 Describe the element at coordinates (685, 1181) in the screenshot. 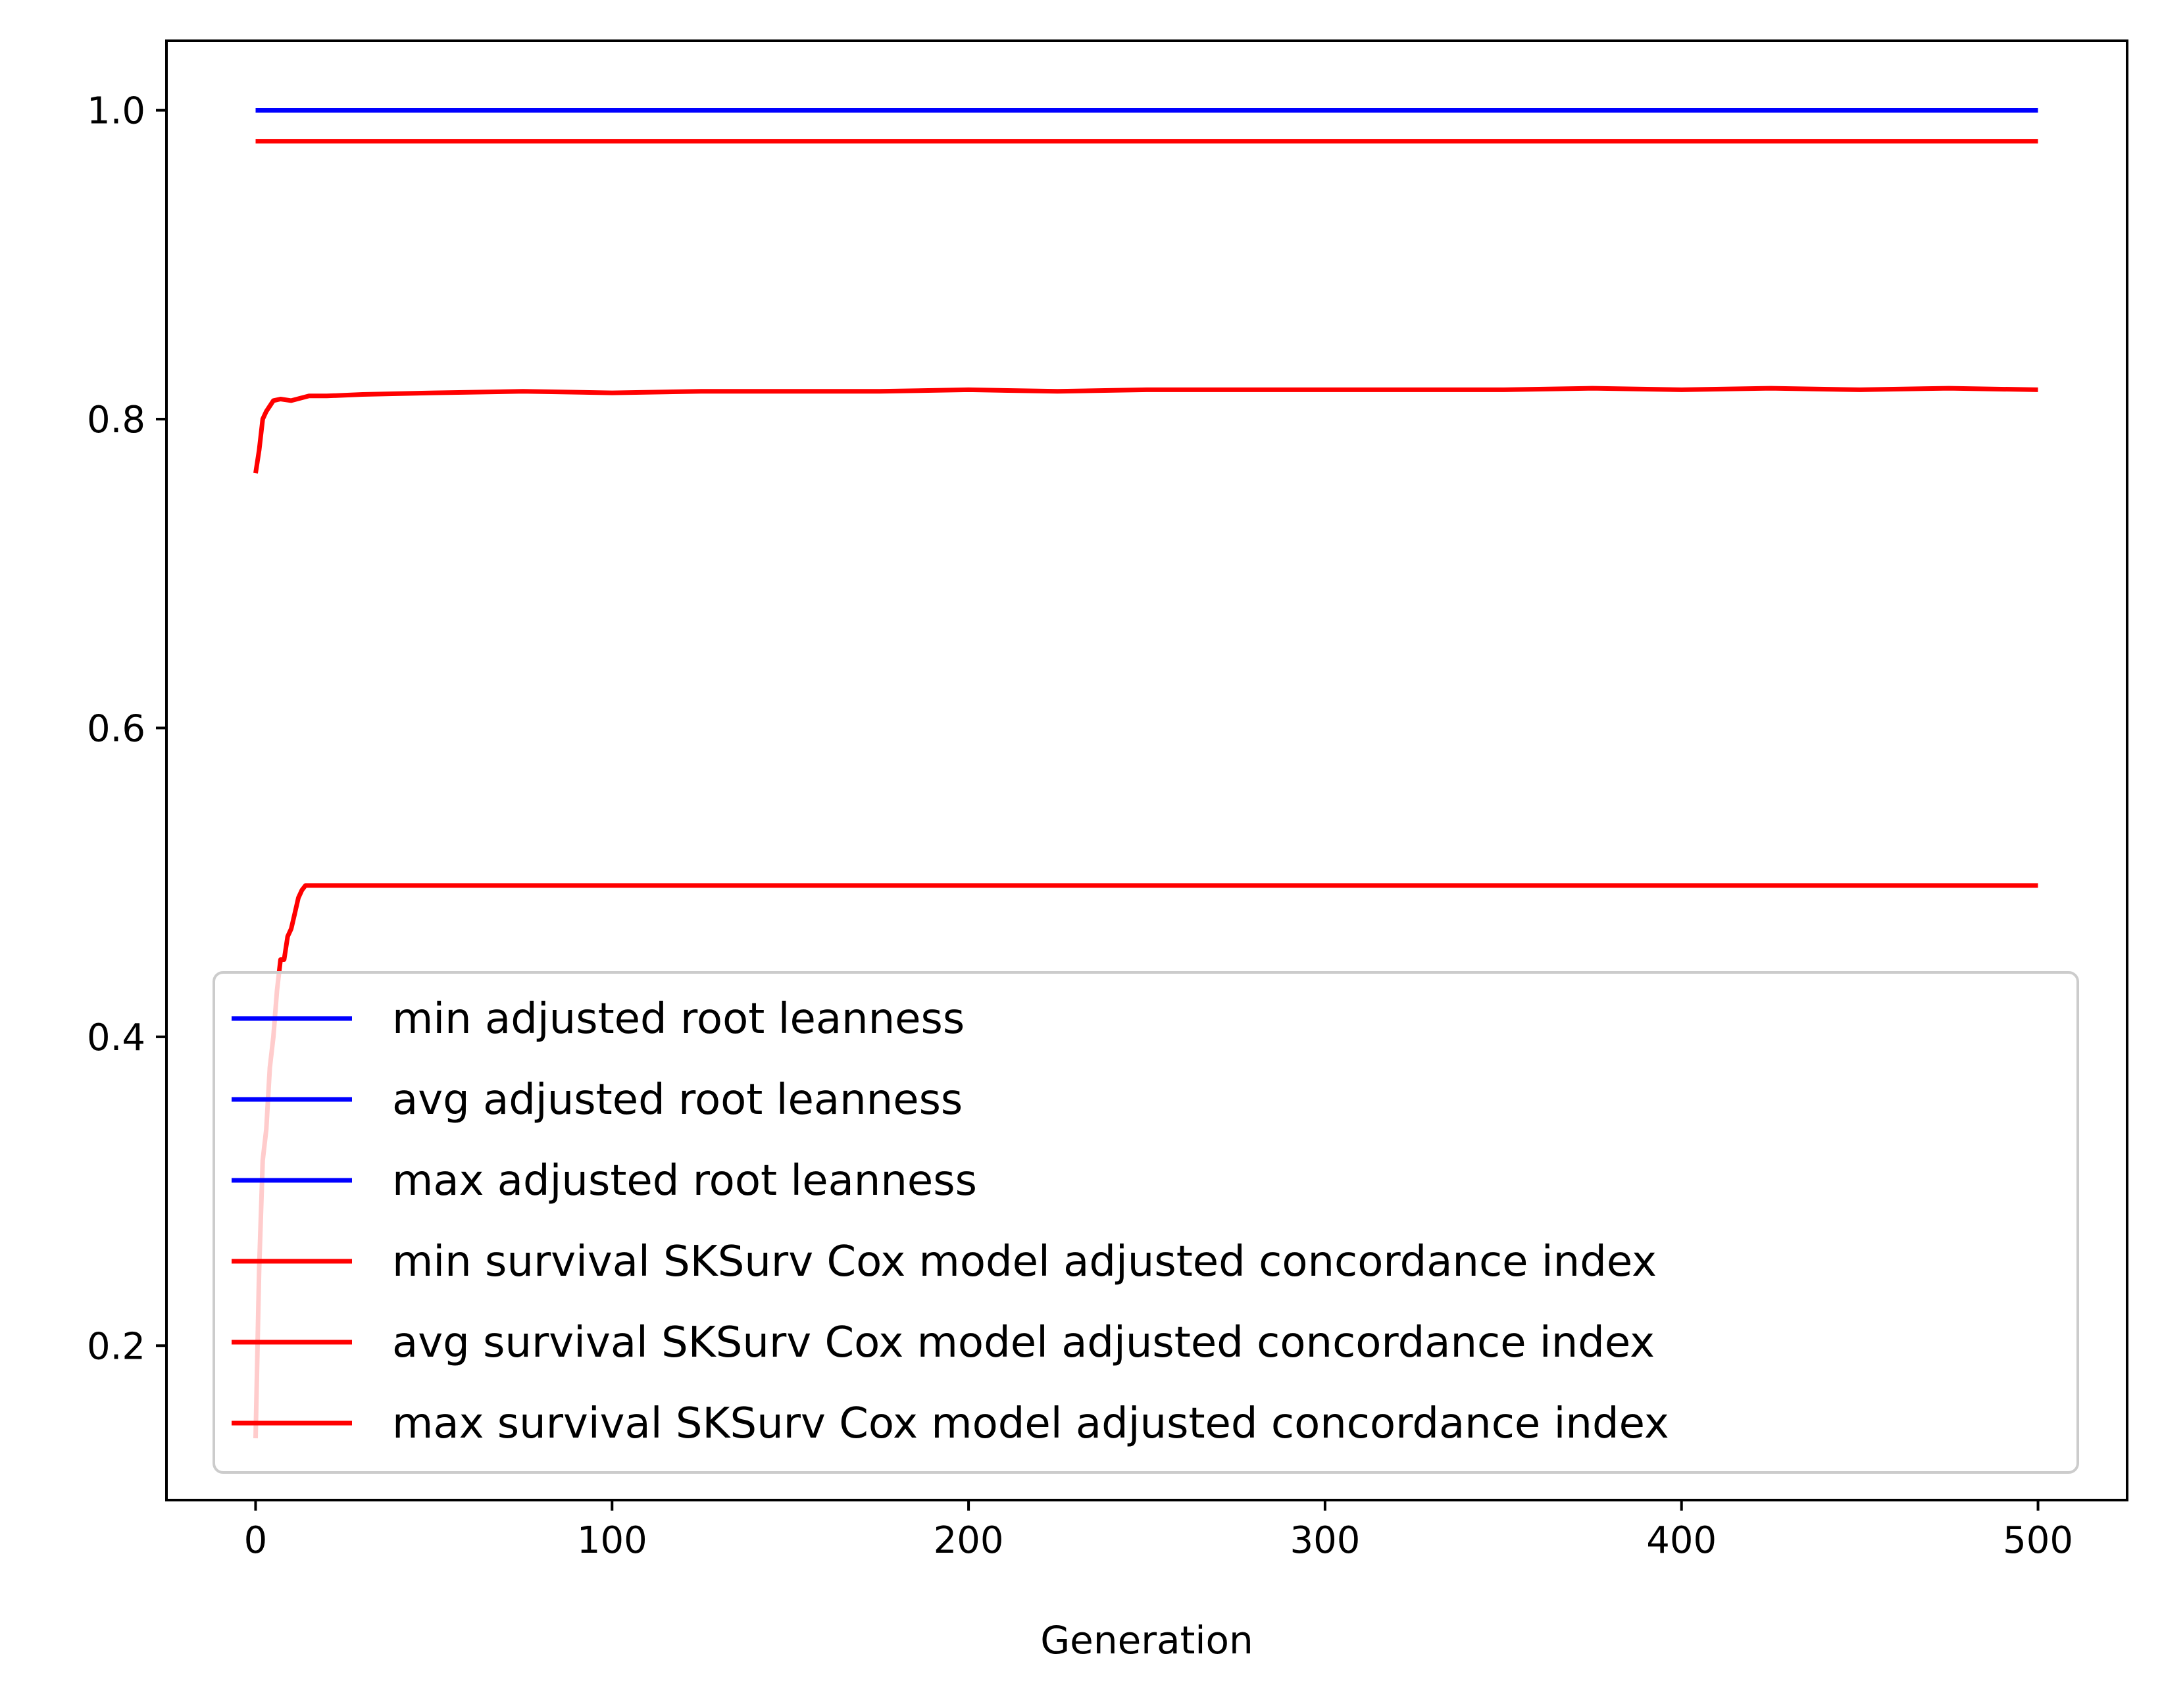

I see `legend-label-2: max adjusted root leanness` at that location.